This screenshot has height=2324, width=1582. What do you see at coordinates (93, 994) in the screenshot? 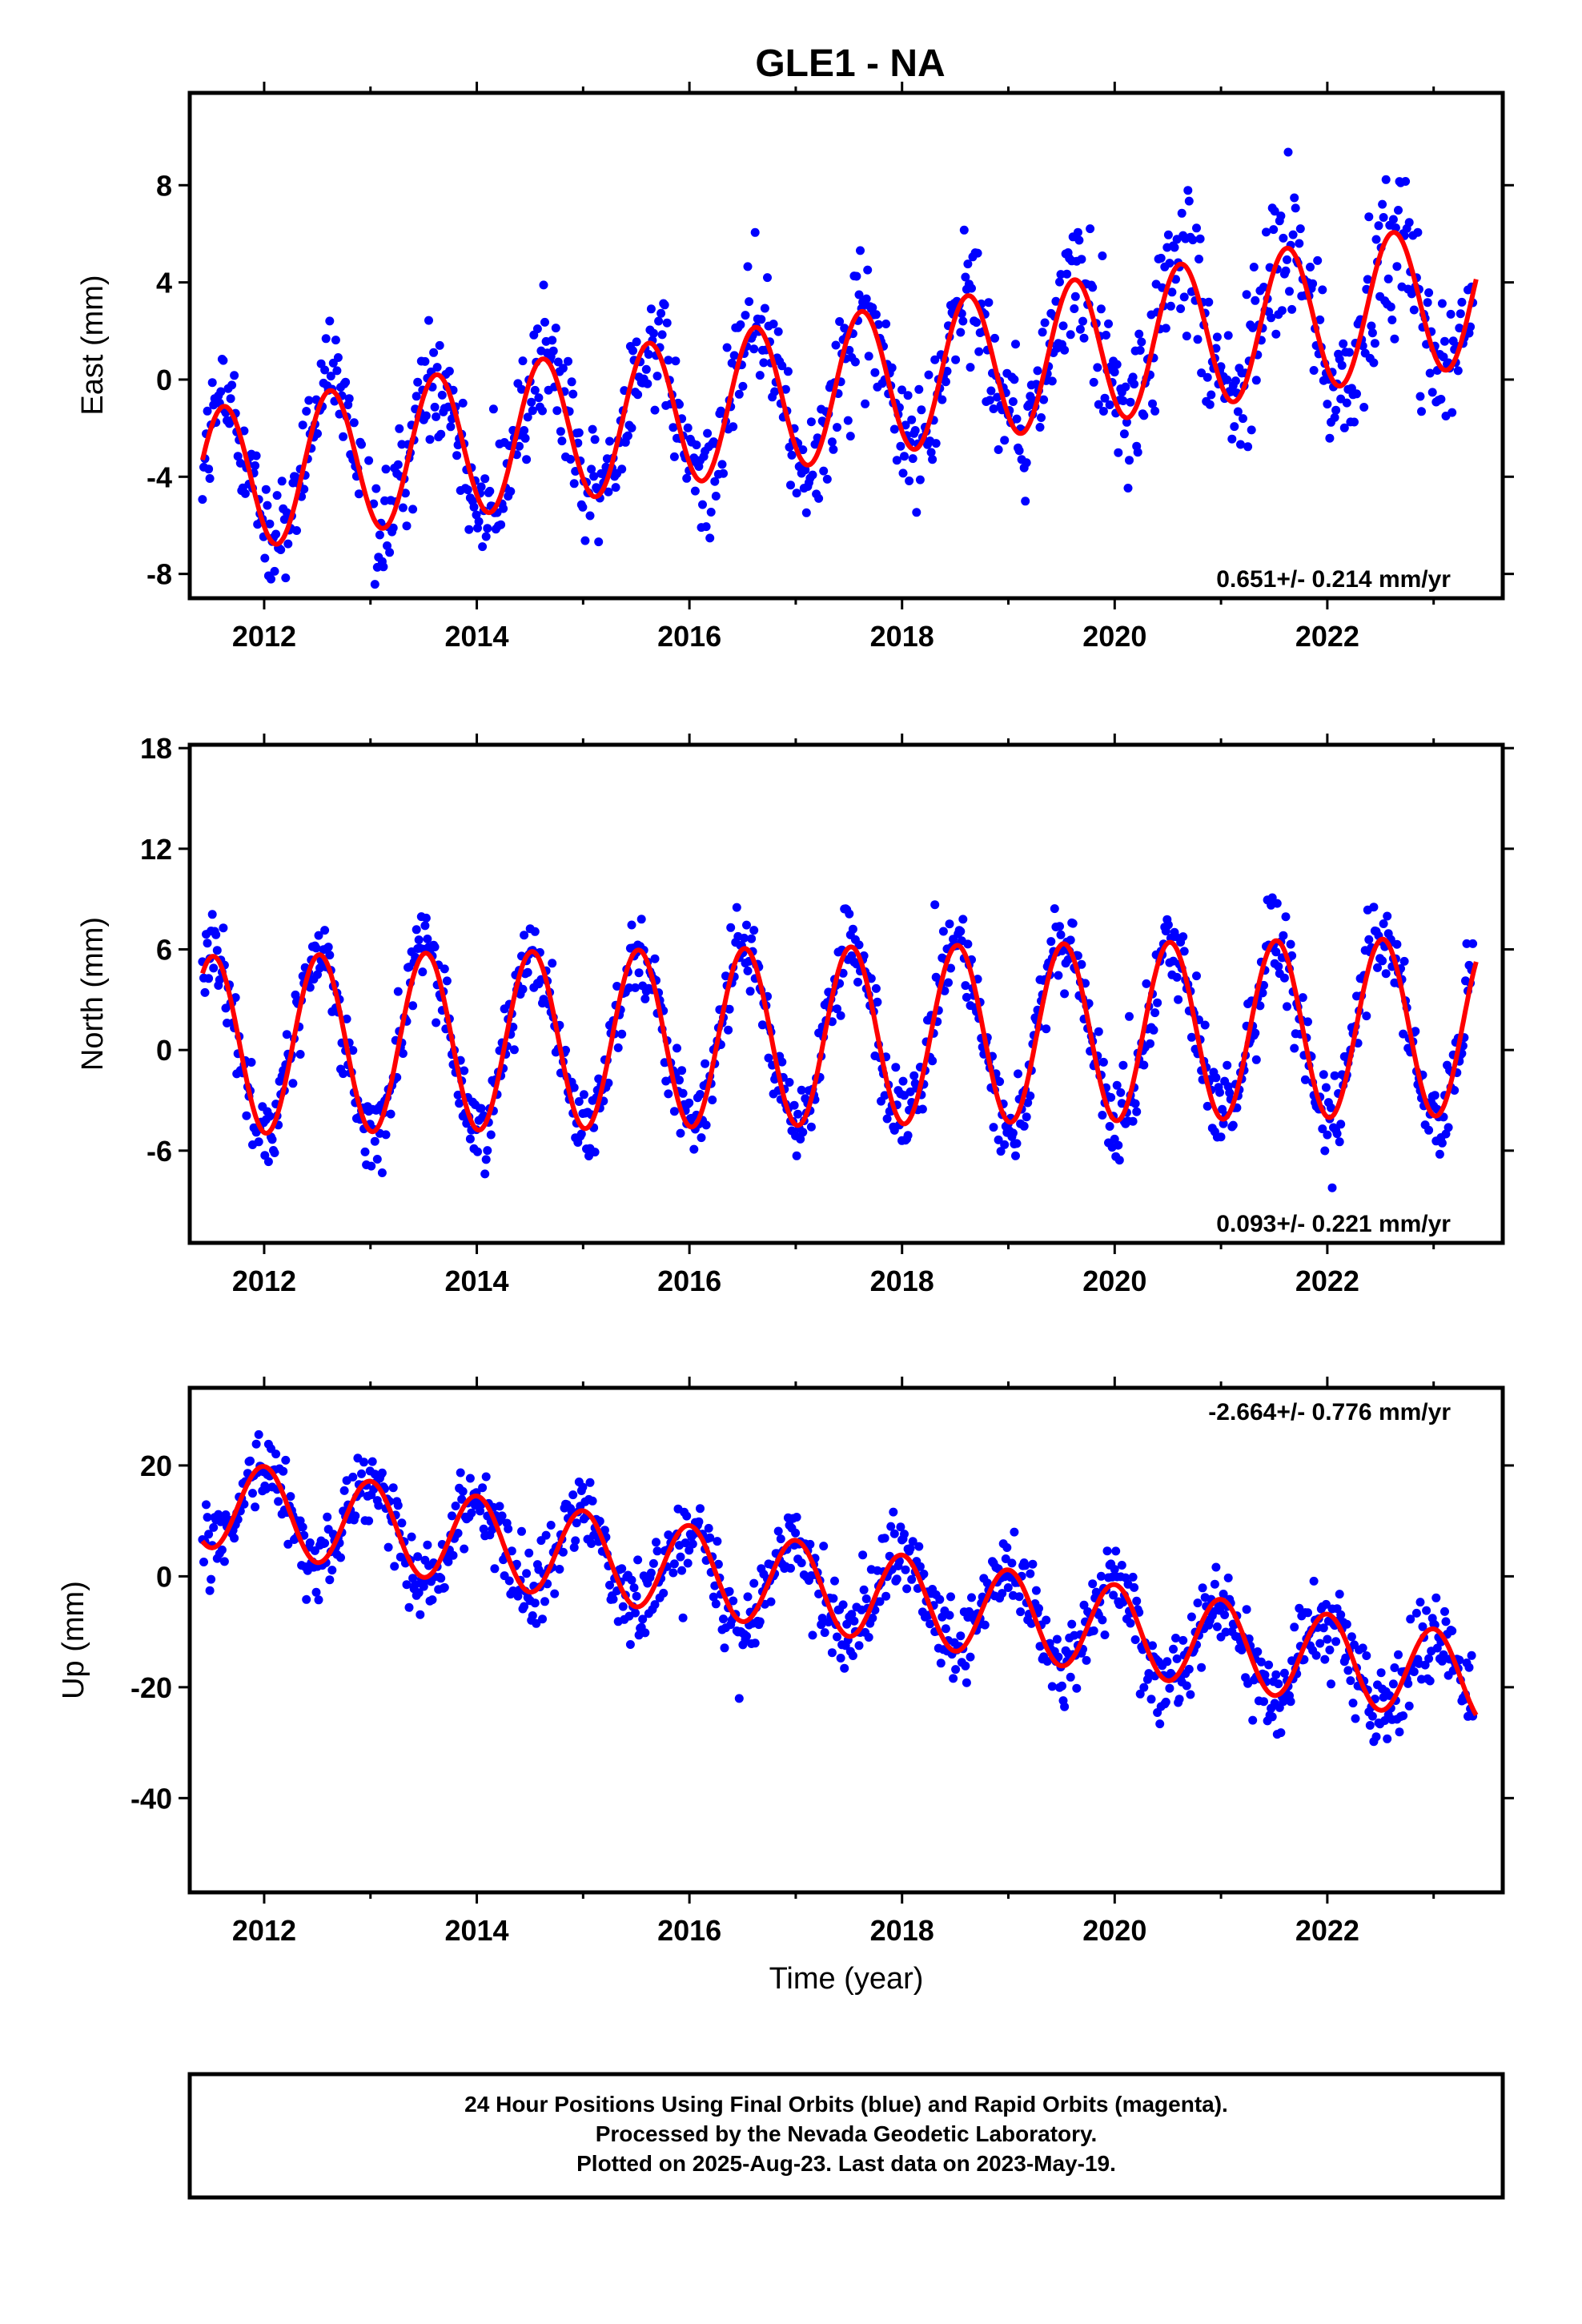
I see `north-axis-label: North (mm)` at bounding box center [93, 994].